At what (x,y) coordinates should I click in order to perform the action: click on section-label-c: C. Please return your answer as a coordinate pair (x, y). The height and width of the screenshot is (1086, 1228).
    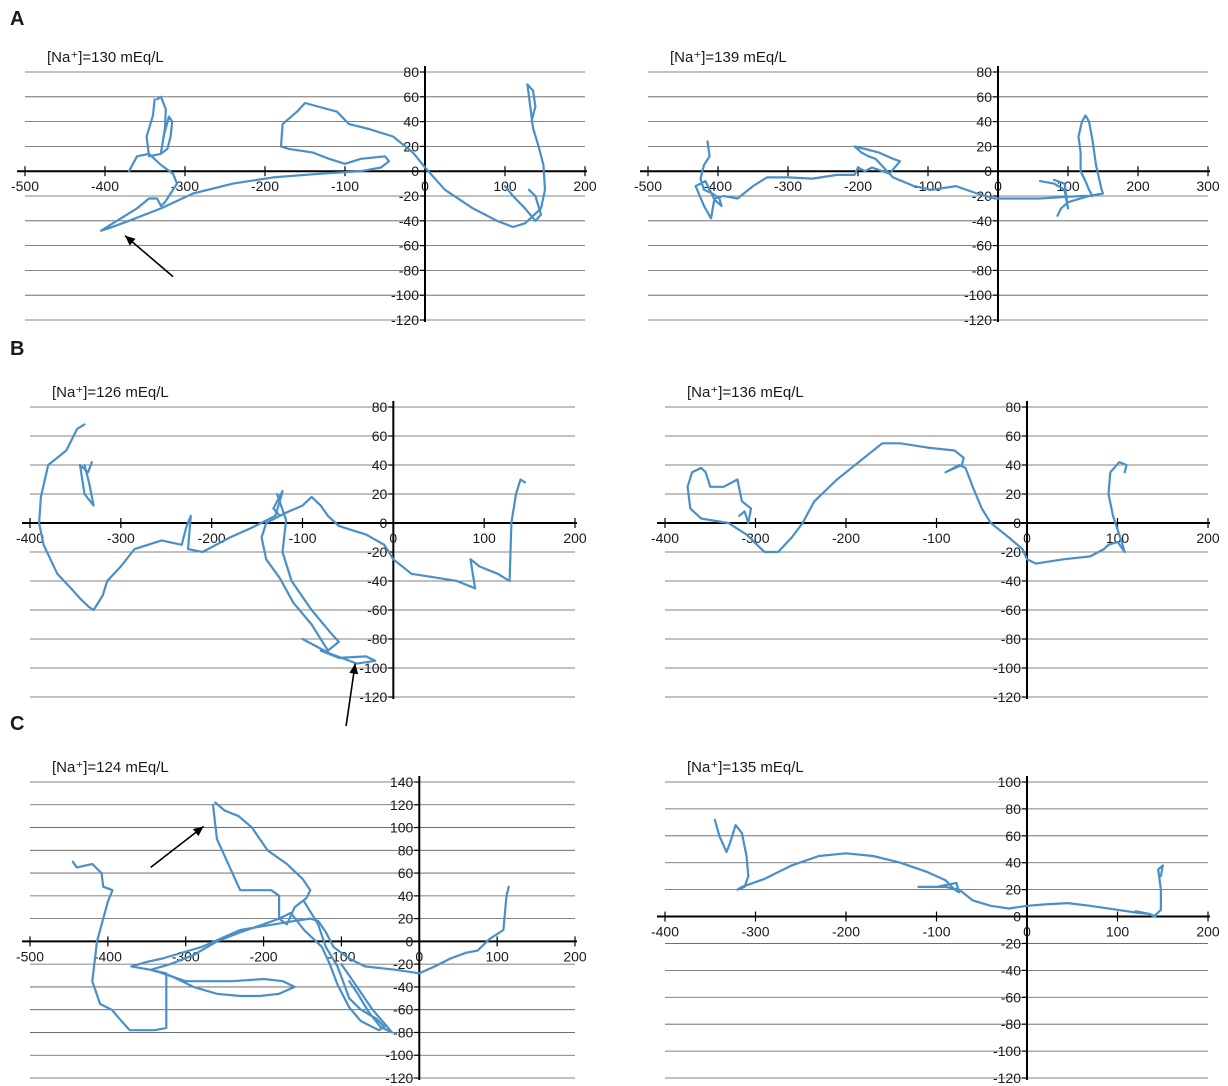
    Looking at the image, I should click on (17, 724).